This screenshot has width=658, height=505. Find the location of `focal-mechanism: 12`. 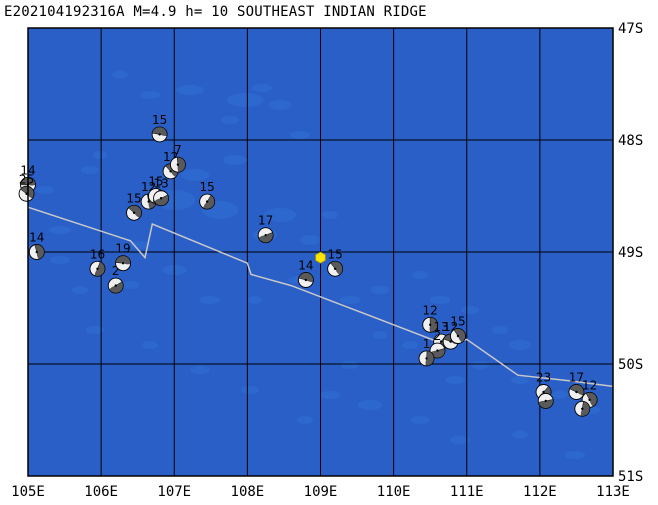

focal-mechanism: 12 is located at coordinates (430, 318).